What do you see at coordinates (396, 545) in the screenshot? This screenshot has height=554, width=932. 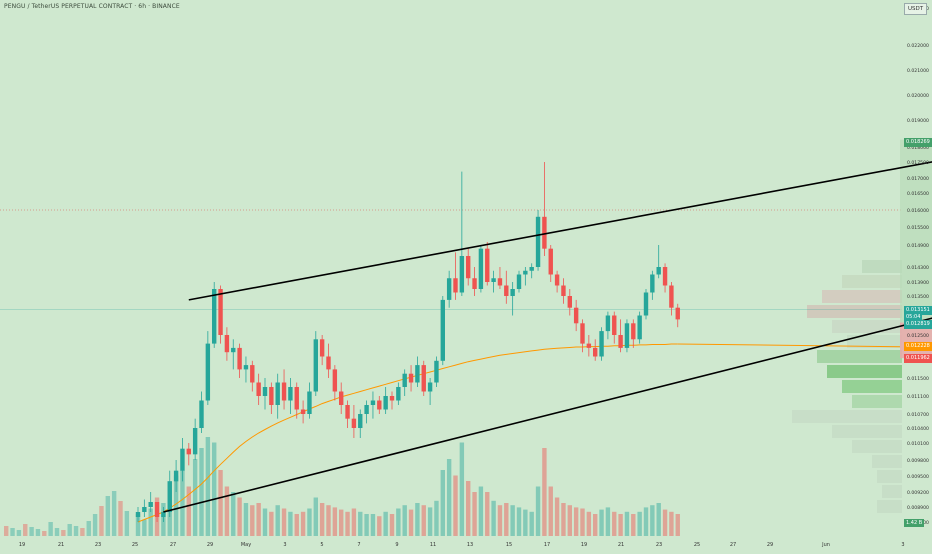 I see `time-axis-label-10: 9` at bounding box center [396, 545].